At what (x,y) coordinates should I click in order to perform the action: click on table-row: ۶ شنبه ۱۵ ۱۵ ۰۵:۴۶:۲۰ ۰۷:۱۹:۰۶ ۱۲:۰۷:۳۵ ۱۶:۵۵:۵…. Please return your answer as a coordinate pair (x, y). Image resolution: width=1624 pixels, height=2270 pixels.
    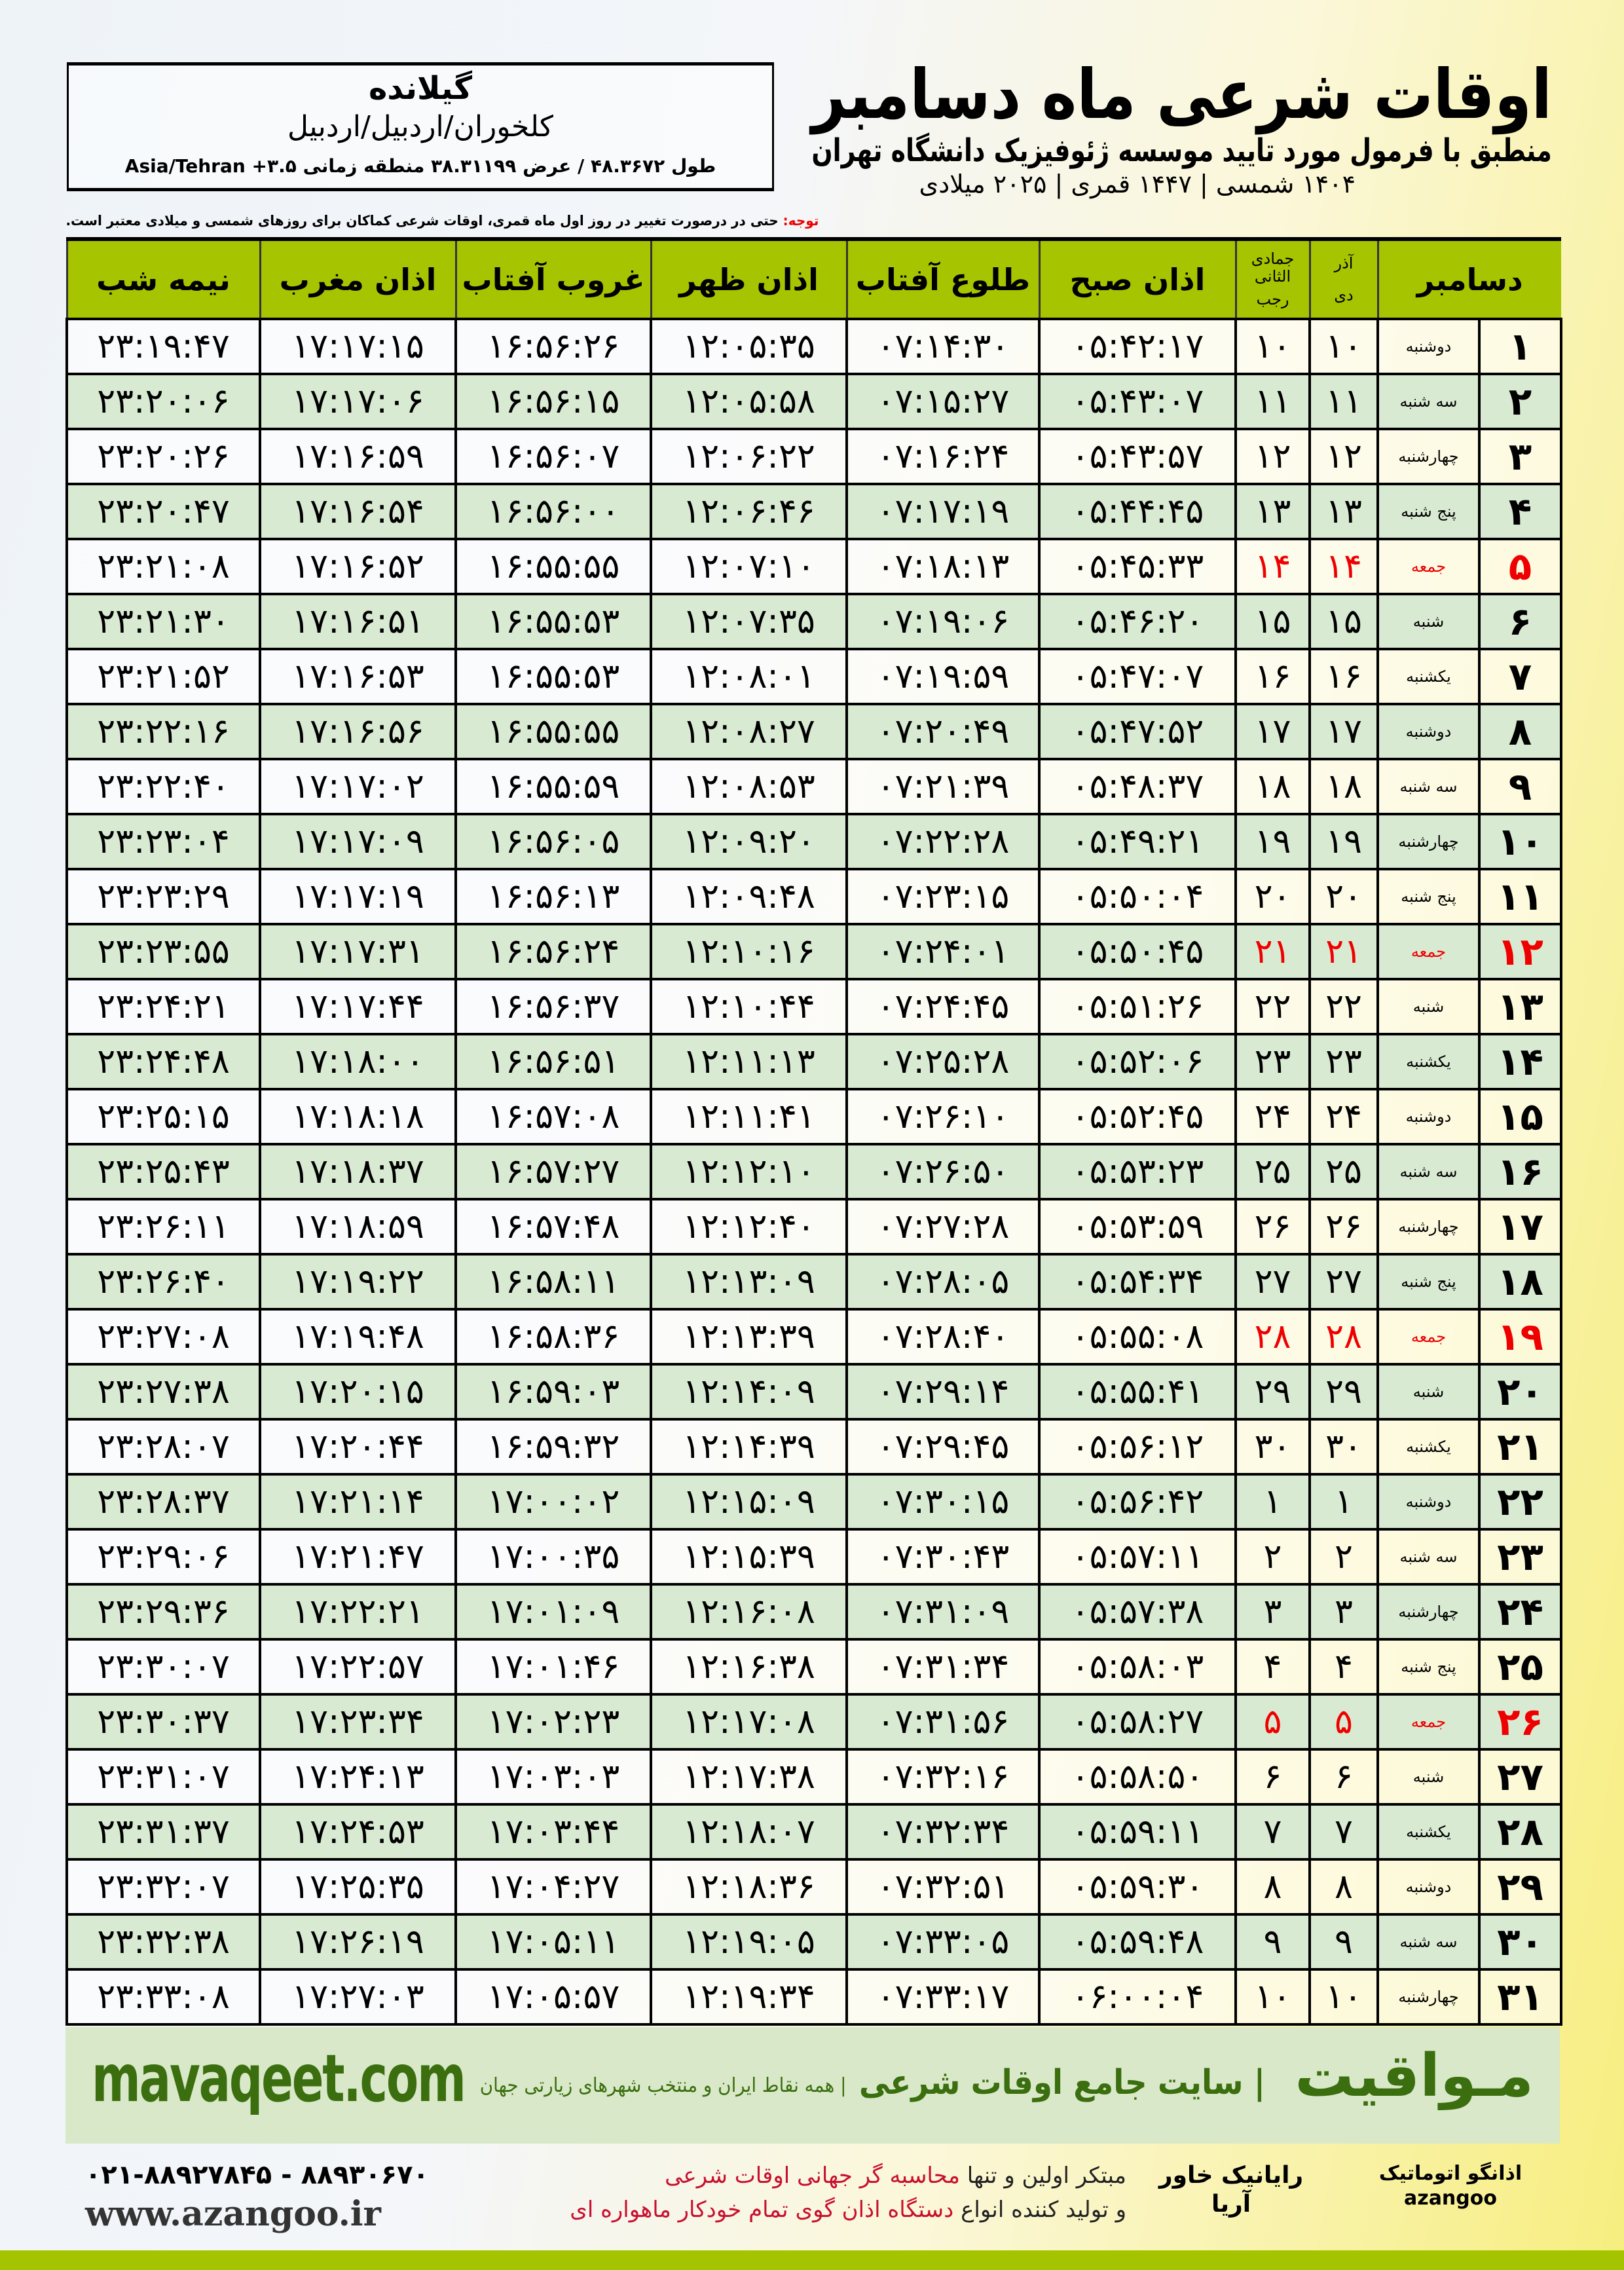
    Looking at the image, I should click on (813, 621).